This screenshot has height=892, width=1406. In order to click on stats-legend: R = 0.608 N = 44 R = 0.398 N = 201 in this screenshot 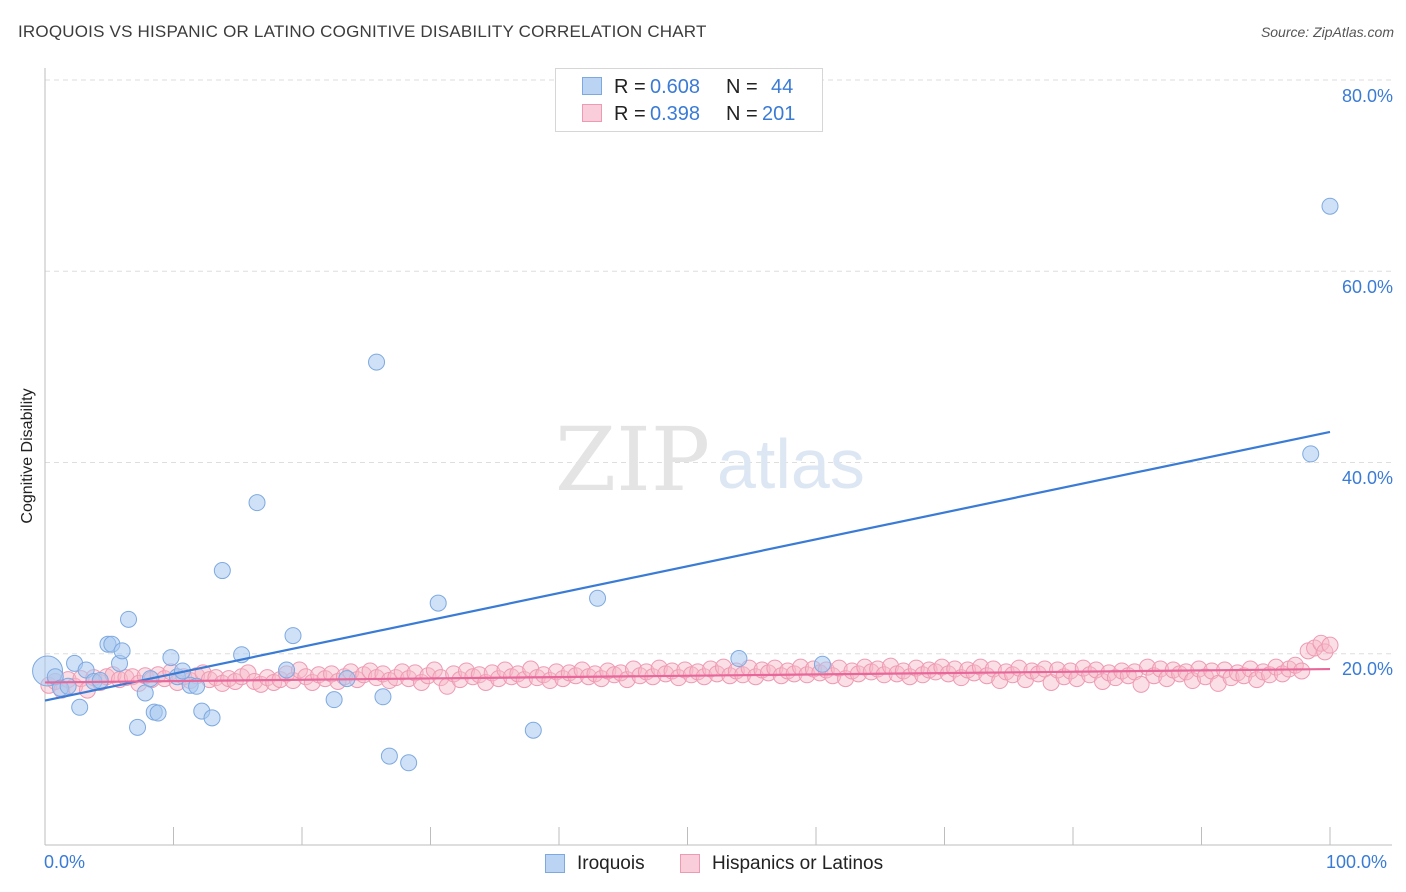, I will do `click(689, 100)`.